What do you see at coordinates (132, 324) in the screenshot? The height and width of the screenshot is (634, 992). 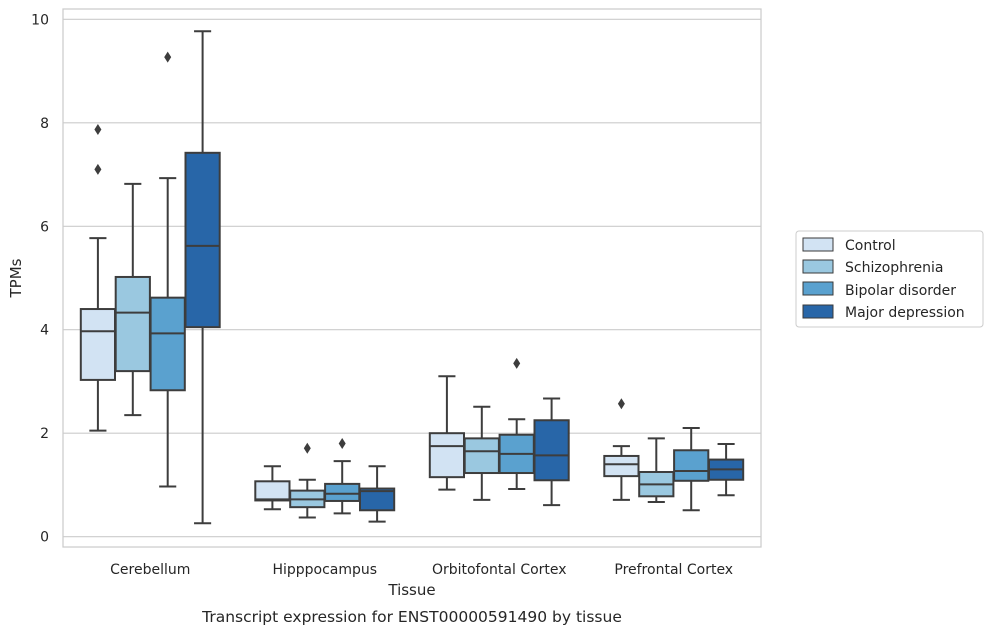 I see `iqr-box-schizophrenia-cerebellum` at bounding box center [132, 324].